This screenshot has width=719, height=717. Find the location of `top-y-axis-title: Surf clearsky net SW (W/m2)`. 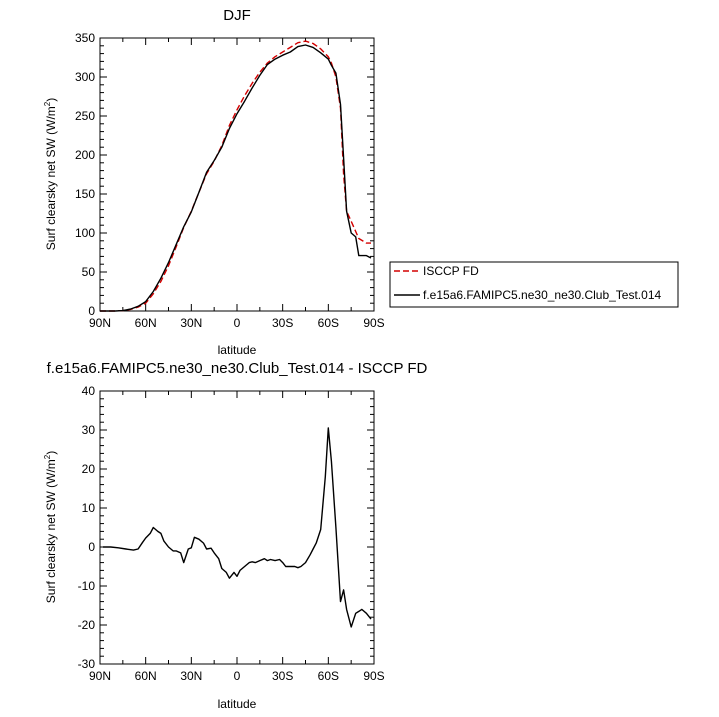

top-y-axis-title: Surf clearsky net SW (W/m2) is located at coordinates (50, 174).